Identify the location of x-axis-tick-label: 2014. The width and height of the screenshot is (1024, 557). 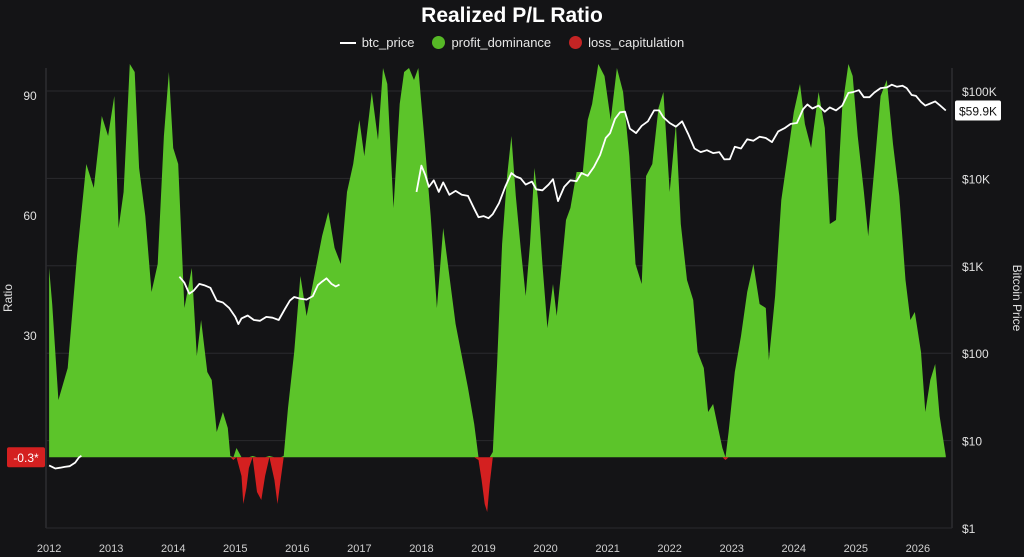
(173, 549).